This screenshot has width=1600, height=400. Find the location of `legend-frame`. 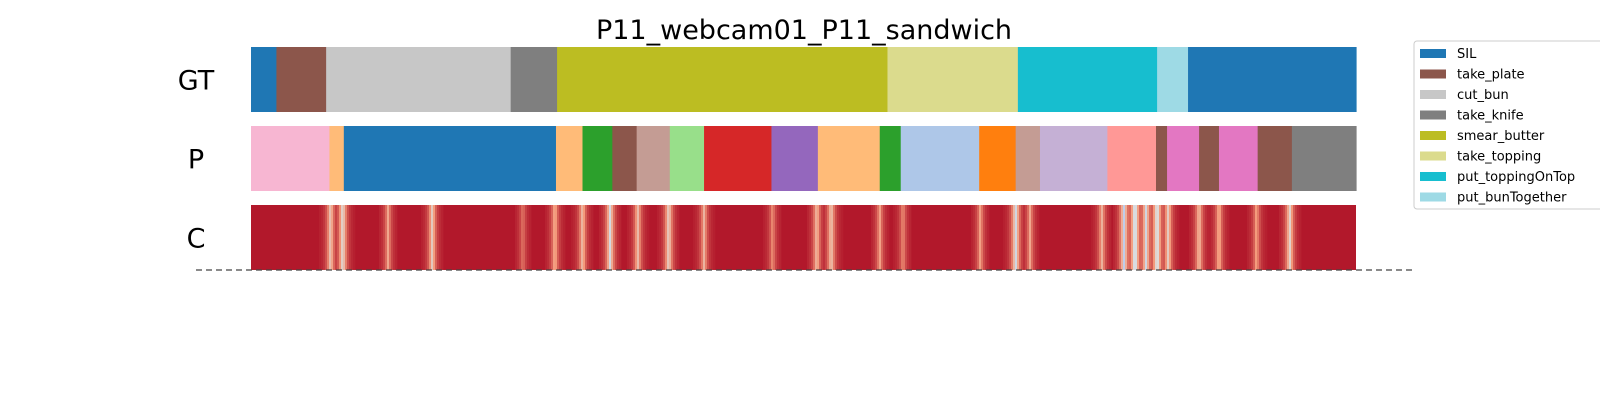

legend-frame is located at coordinates (1506, 125).